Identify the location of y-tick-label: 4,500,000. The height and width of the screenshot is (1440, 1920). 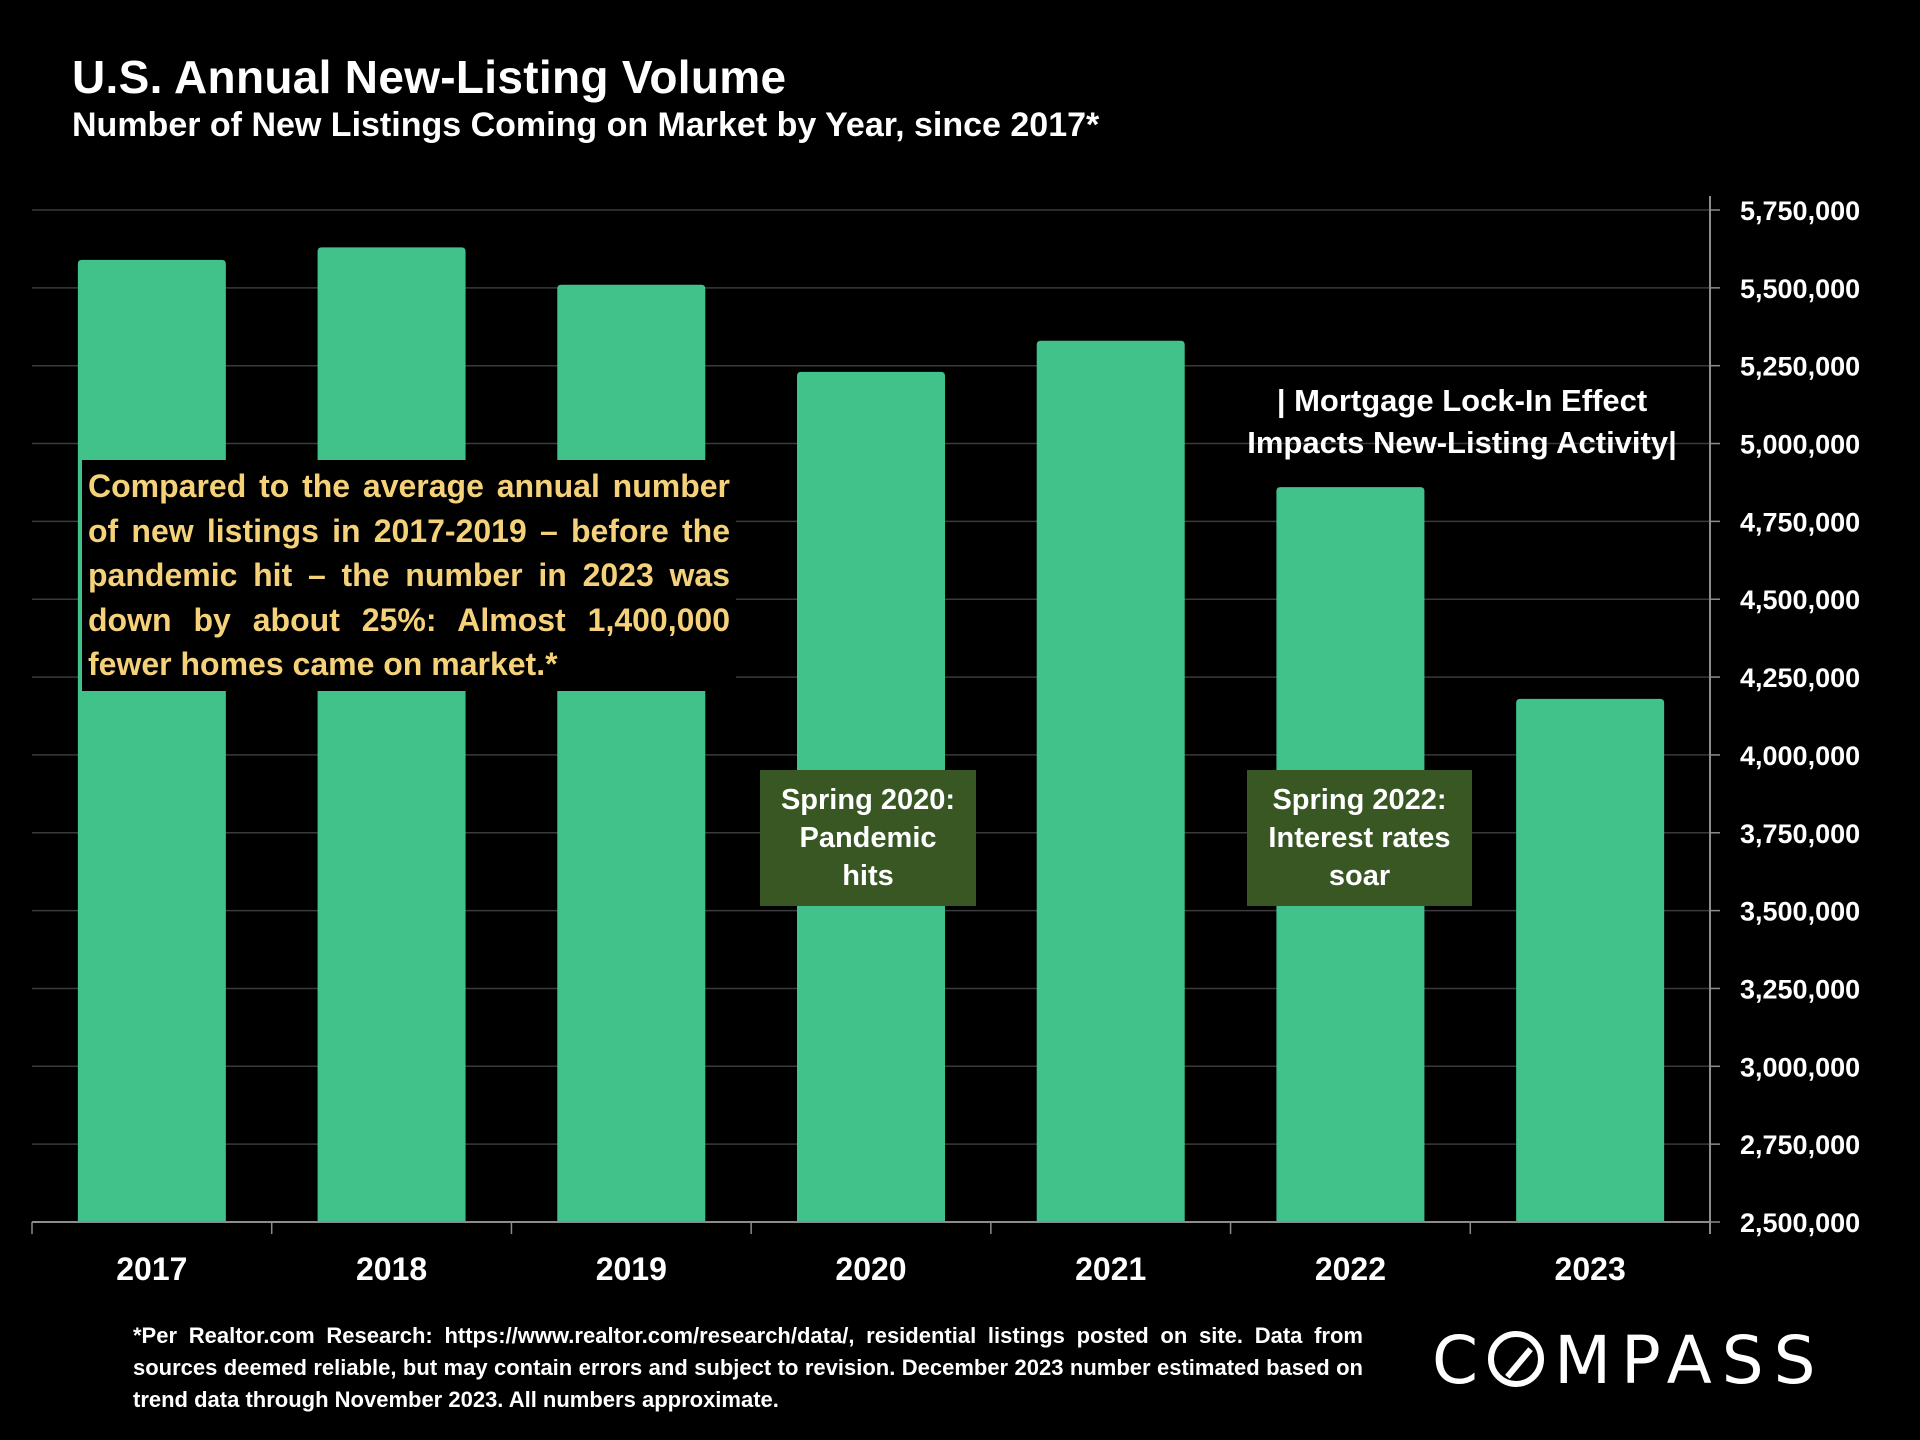
(1800, 600).